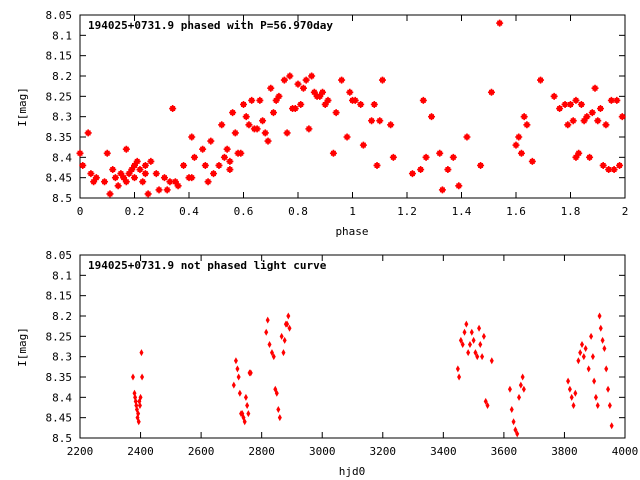 This screenshot has height=480, width=640. What do you see at coordinates (261, 451) in the screenshot?
I see `x-tick-label: 2800` at bounding box center [261, 451].